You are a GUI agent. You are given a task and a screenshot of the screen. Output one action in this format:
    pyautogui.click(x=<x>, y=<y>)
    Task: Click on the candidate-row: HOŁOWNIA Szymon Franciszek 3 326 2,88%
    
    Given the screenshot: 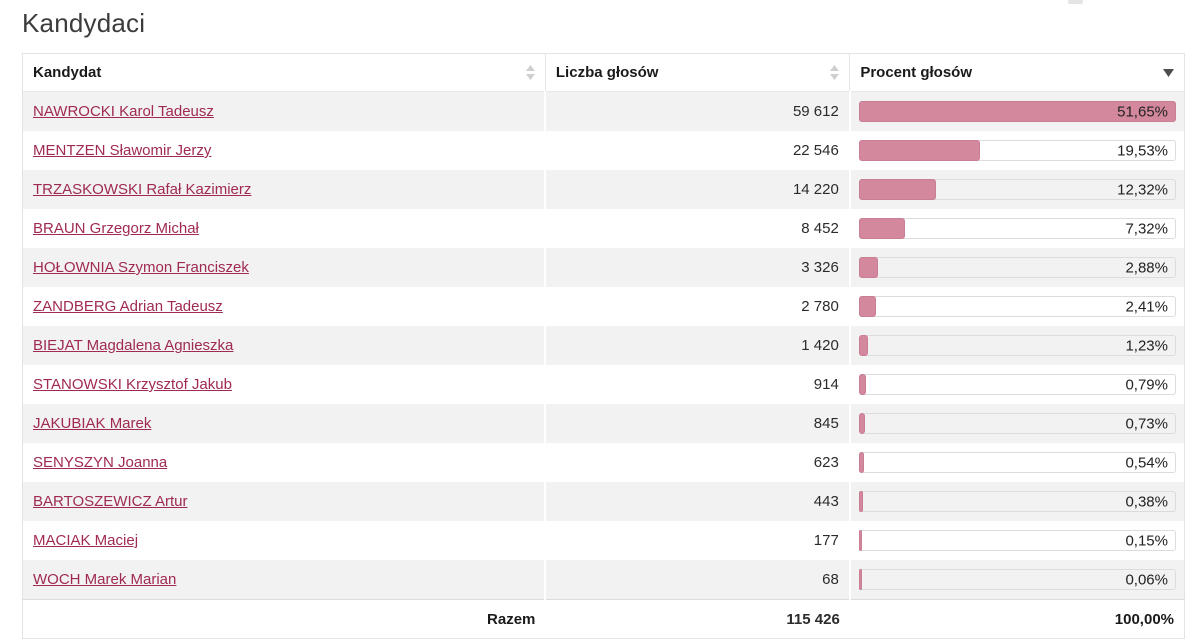 What is the action you would take?
    pyautogui.click(x=603, y=267)
    